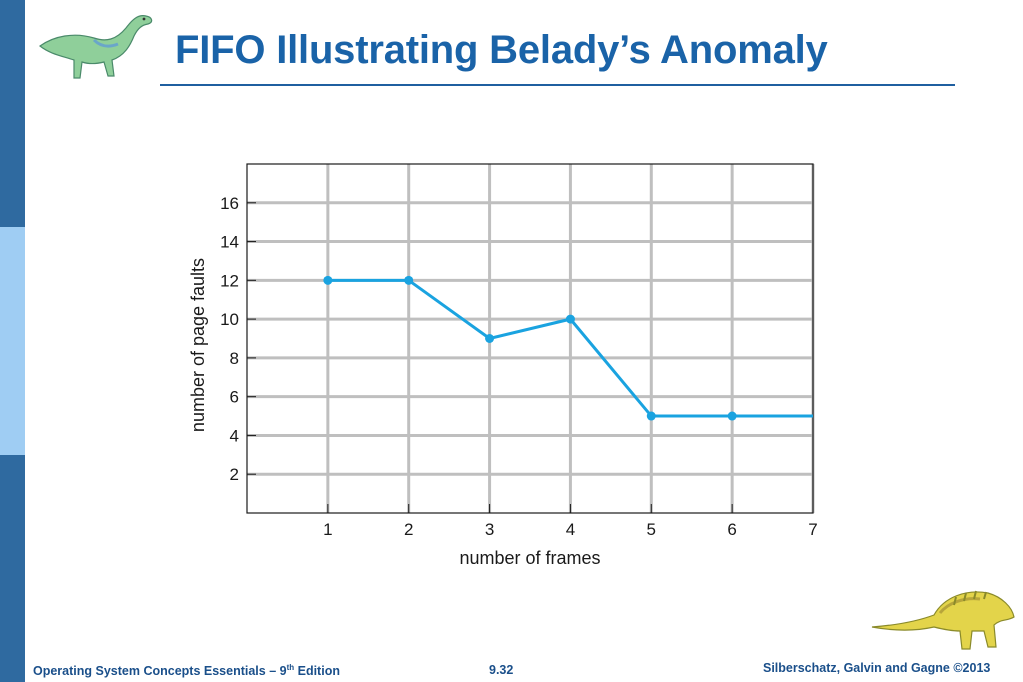 This screenshot has height=682, width=1023. What do you see at coordinates (234, 358) in the screenshot?
I see `y-tick-label-8: 8` at bounding box center [234, 358].